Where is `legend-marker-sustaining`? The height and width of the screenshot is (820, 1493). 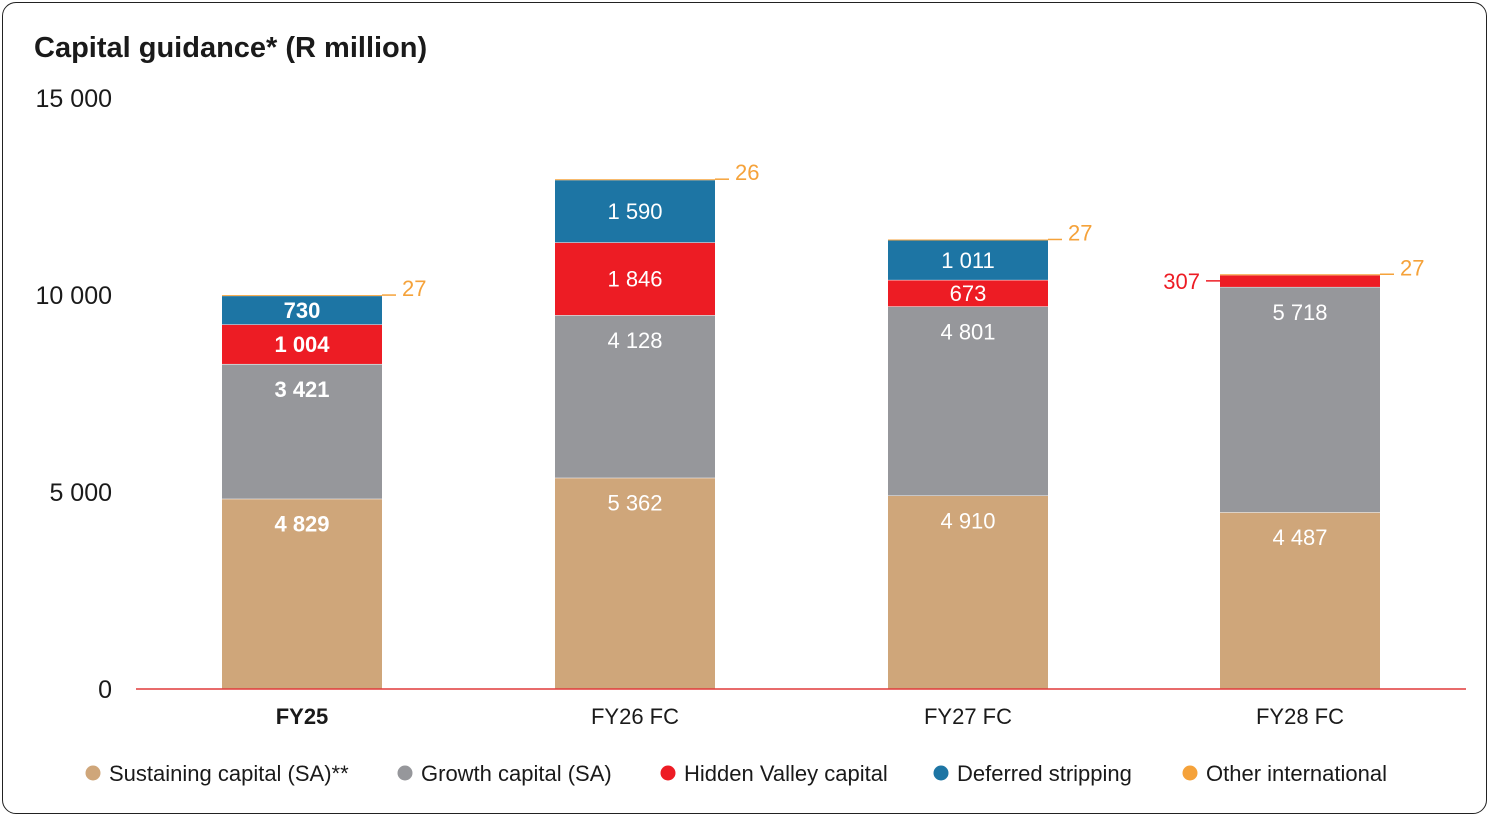 legend-marker-sustaining is located at coordinates (93, 773).